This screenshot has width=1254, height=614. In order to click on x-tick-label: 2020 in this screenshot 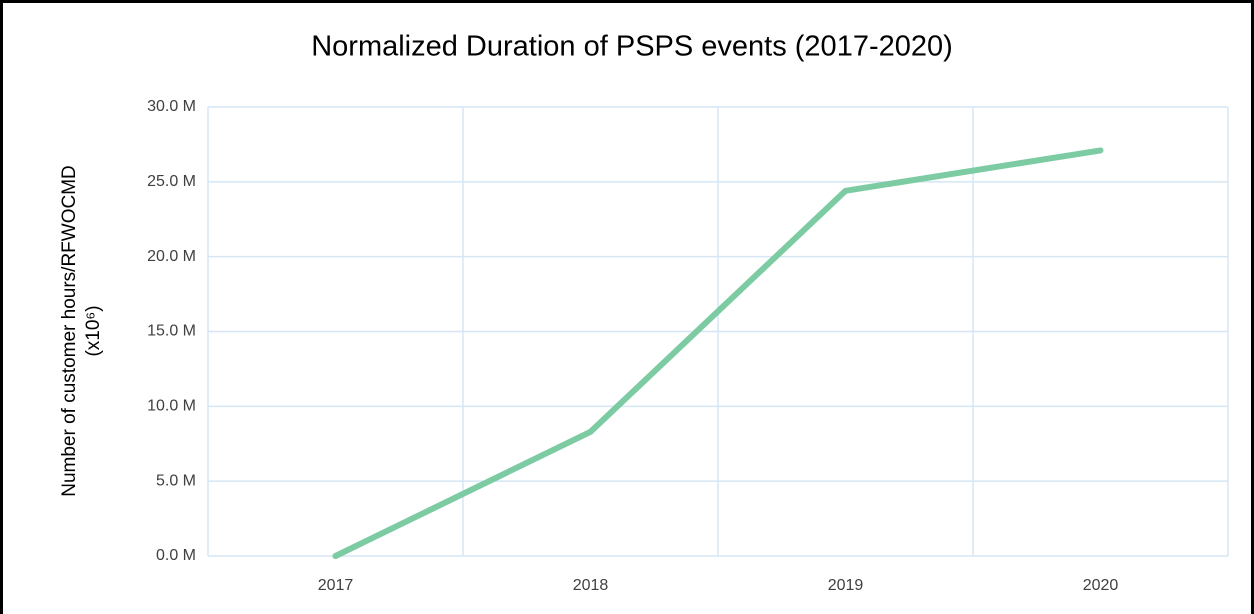, I will do `click(1101, 585)`.